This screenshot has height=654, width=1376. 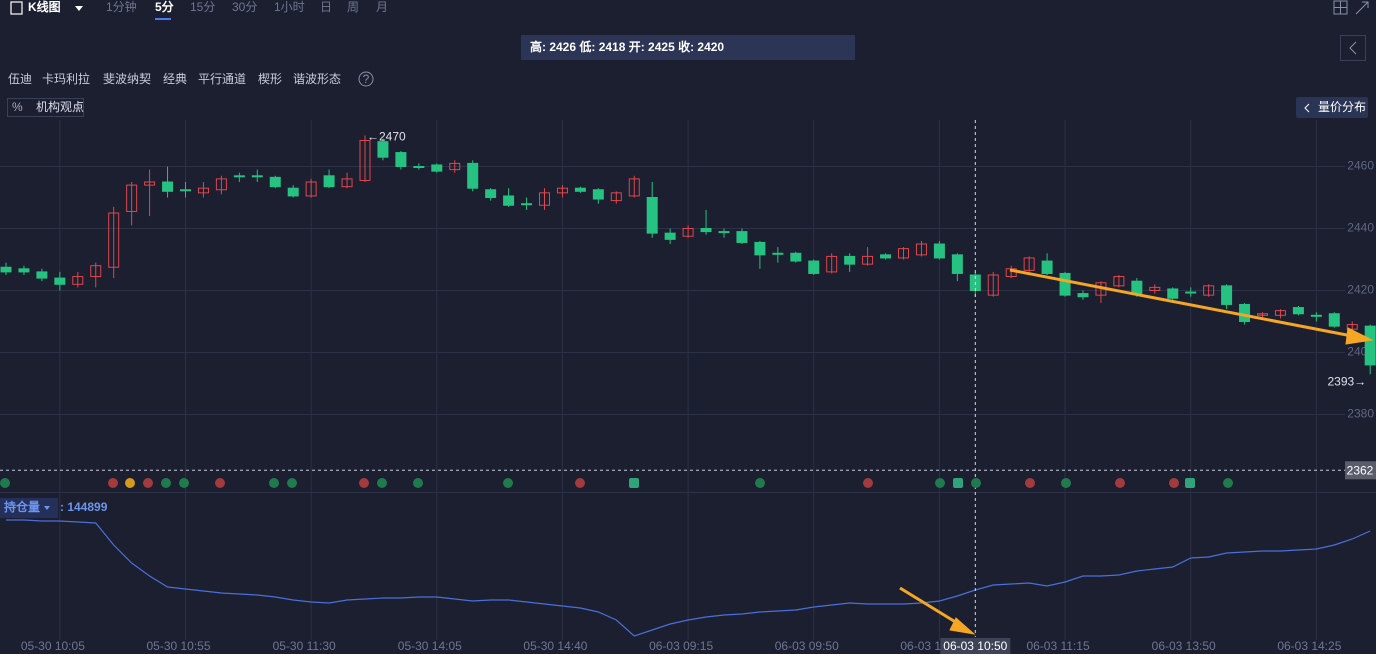 I want to click on badge-box, so click(x=45, y=107).